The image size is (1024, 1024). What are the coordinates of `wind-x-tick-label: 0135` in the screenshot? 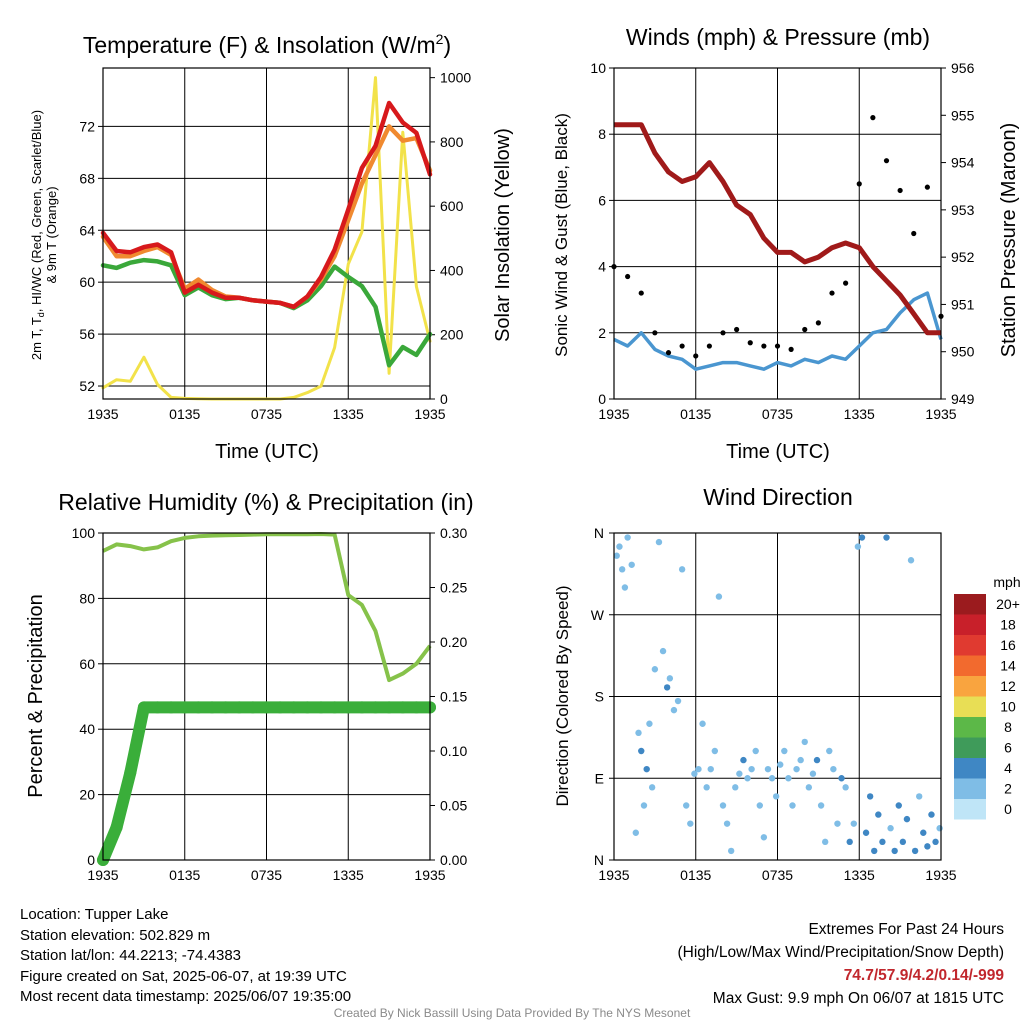 It's located at (695, 414).